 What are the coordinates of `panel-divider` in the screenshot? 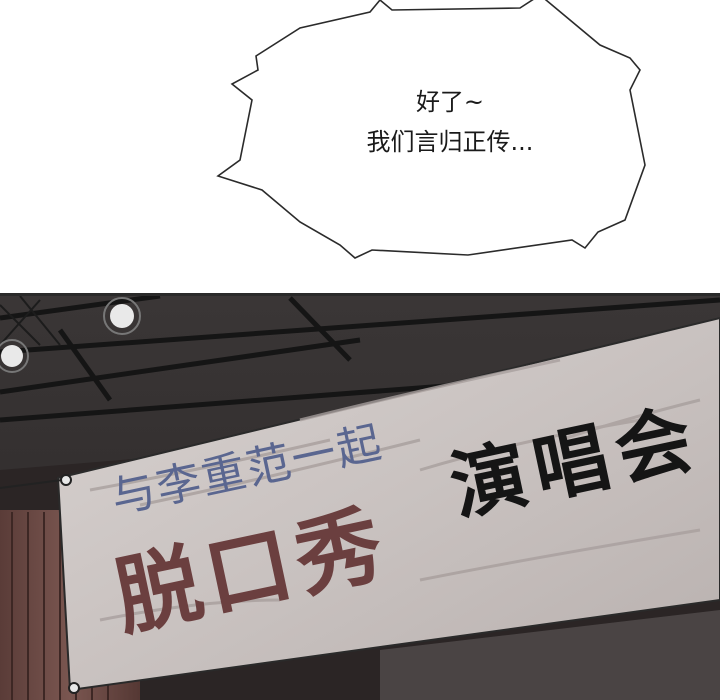 It's located at (360, 294).